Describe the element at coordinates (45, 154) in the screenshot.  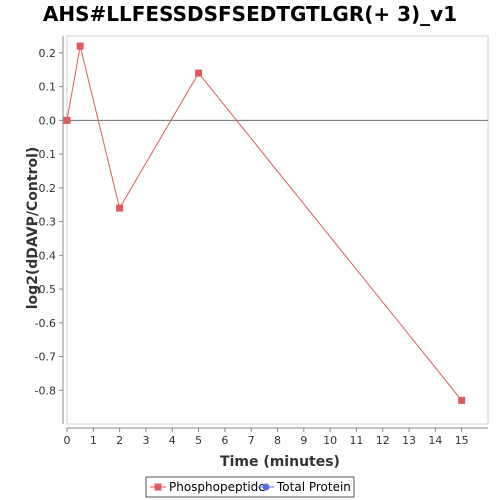
I see `y-tick-label: -0.1` at that location.